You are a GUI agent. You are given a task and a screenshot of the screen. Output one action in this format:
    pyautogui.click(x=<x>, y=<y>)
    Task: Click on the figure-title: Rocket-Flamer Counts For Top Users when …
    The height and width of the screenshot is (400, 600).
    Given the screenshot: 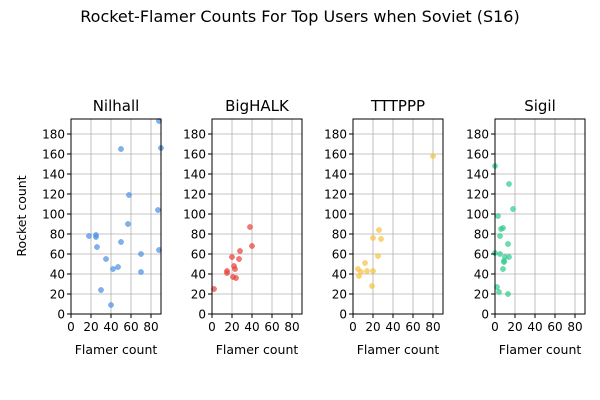 What is the action you would take?
    pyautogui.click(x=299, y=16)
    